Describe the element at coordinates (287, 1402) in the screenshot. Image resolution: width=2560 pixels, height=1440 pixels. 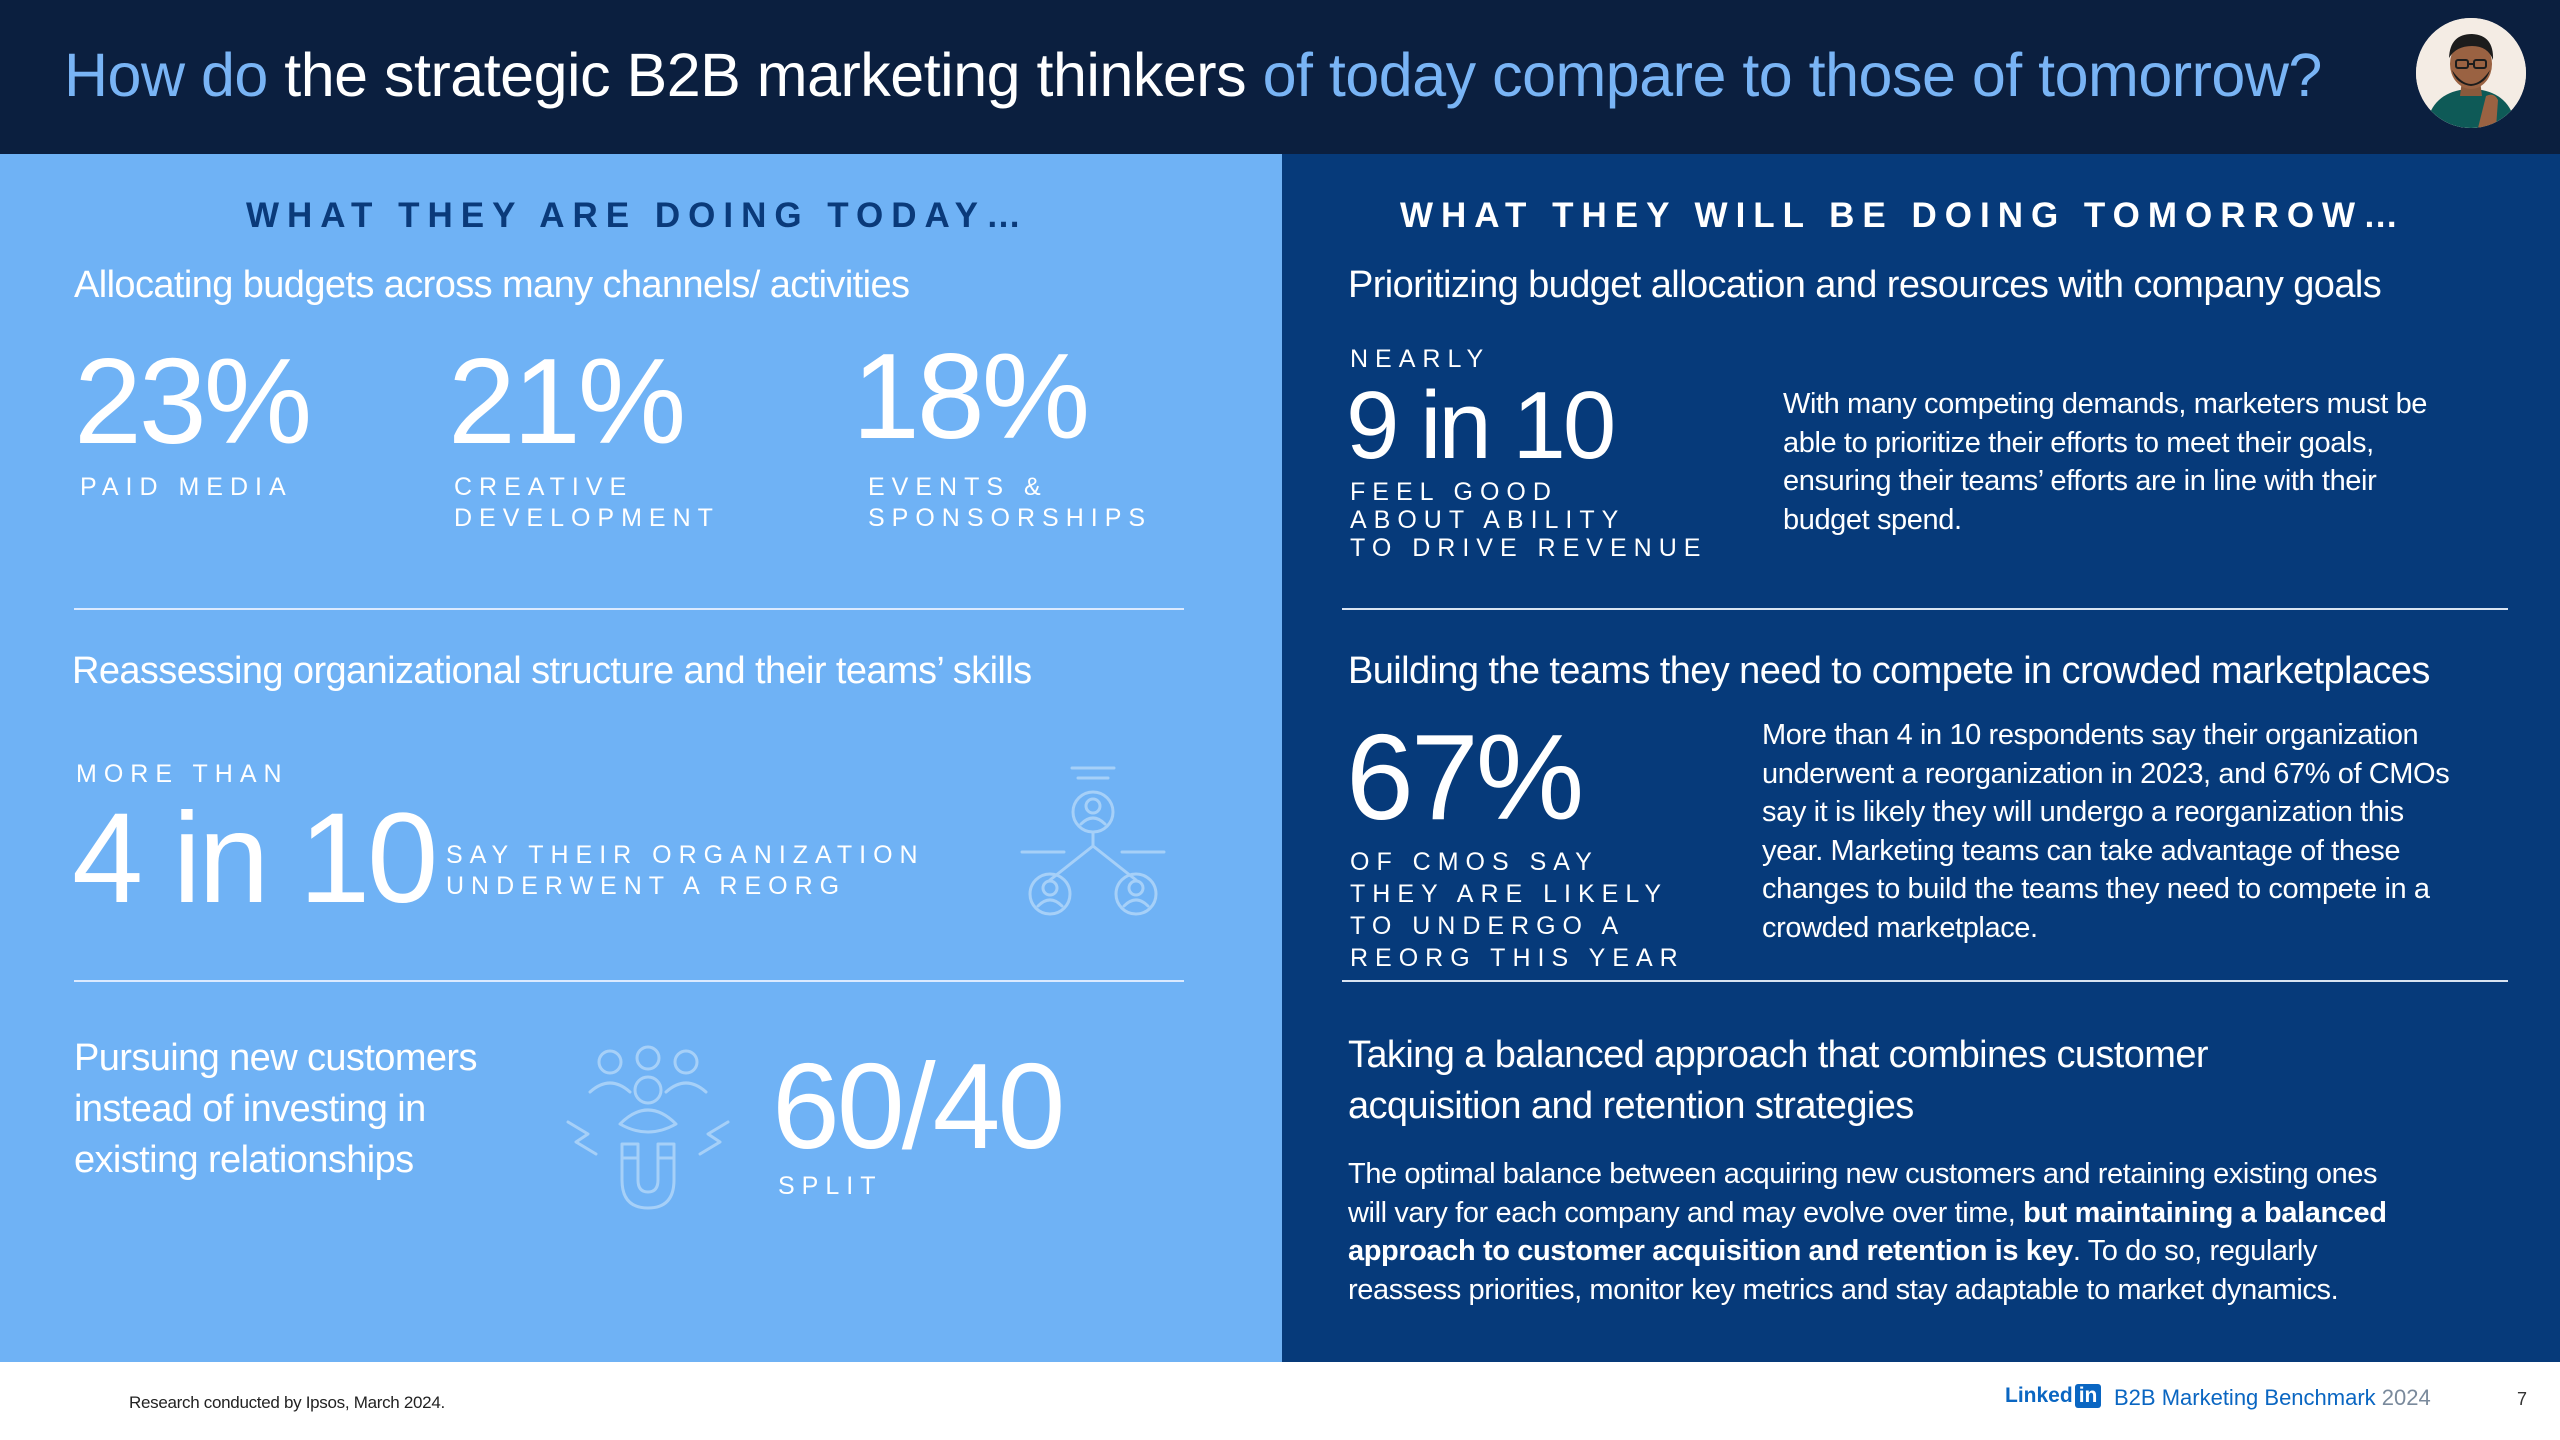
I see `footer-source-note: Research conducted by Ipsos, March 2024.` at that location.